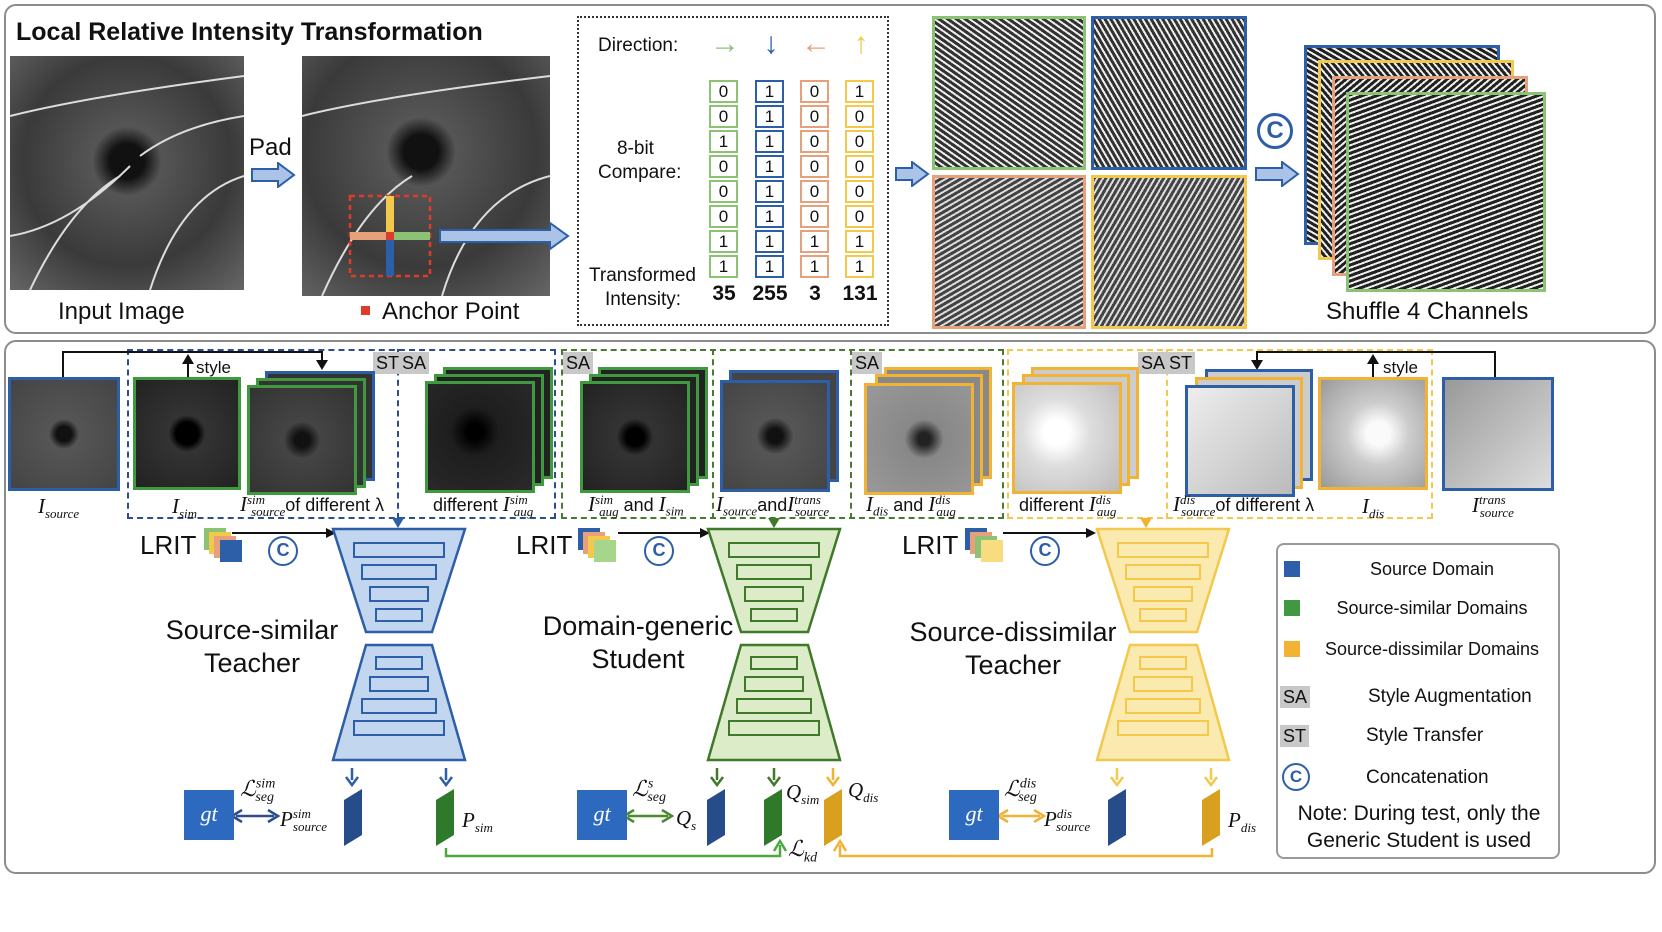 The width and height of the screenshot is (1662, 932). I want to click on anchor-caption: Anchor Point, so click(451, 311).